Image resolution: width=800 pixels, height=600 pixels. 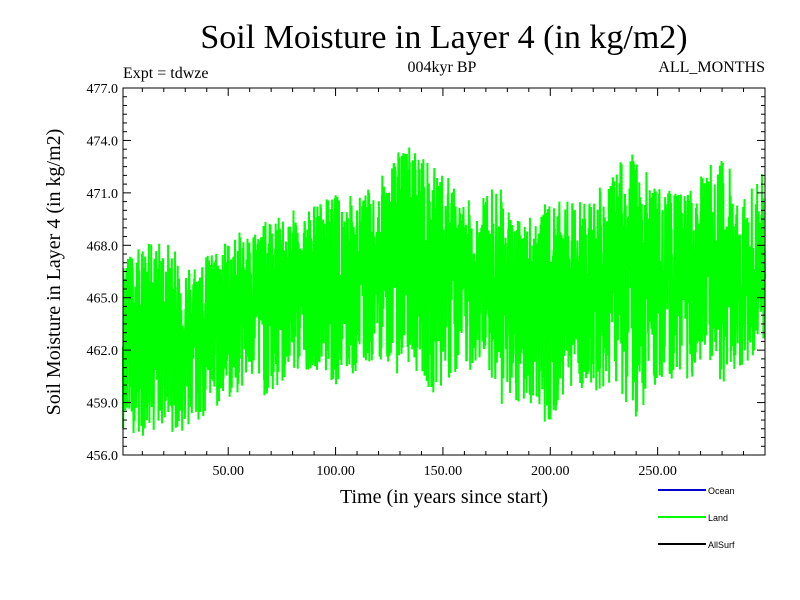 I want to click on x-tick-label: 200.00, so click(x=550, y=471).